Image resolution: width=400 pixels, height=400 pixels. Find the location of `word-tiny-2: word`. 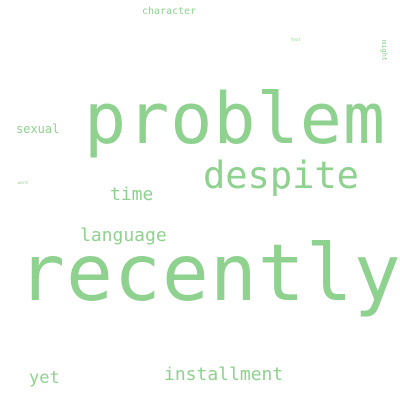

word-tiny-2: word is located at coordinates (23, 182).